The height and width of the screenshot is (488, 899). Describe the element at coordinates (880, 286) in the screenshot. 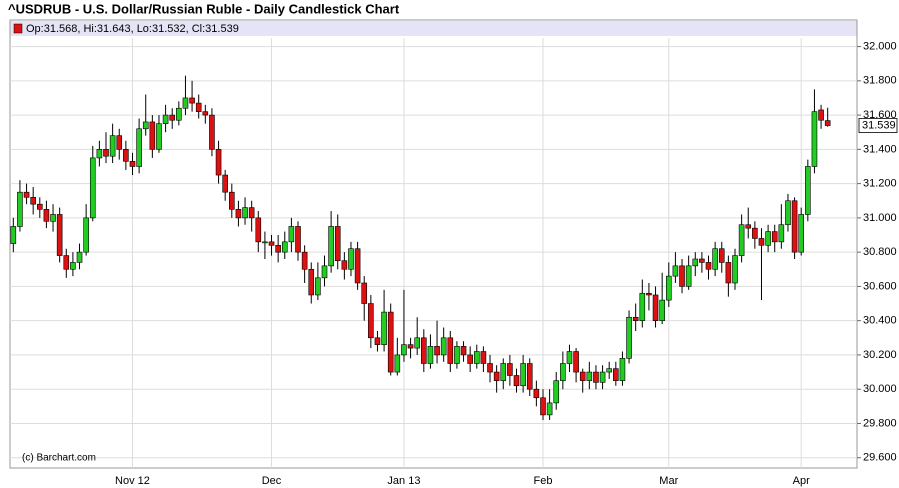

I see `y-tick-label: 30.600` at that location.